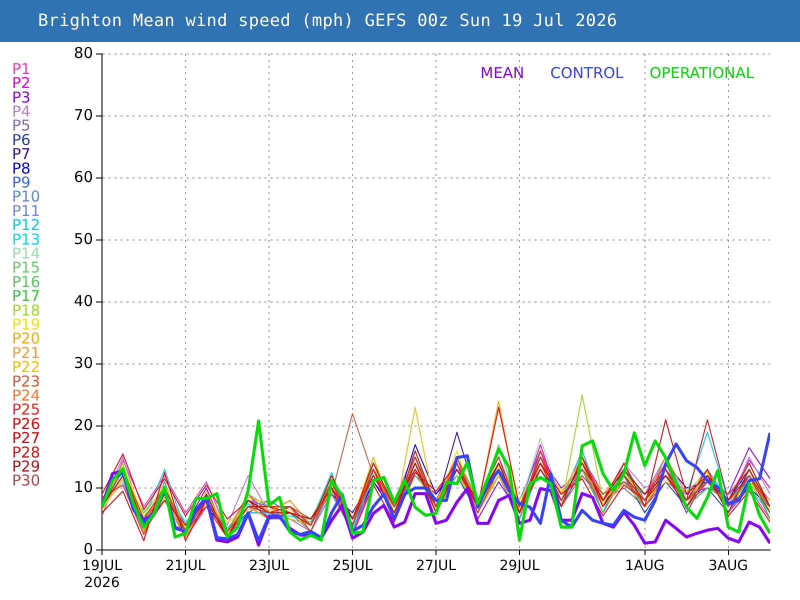 This screenshot has width=800, height=600. Describe the element at coordinates (587, 73) in the screenshot. I see `text: CONTROL` at that location.